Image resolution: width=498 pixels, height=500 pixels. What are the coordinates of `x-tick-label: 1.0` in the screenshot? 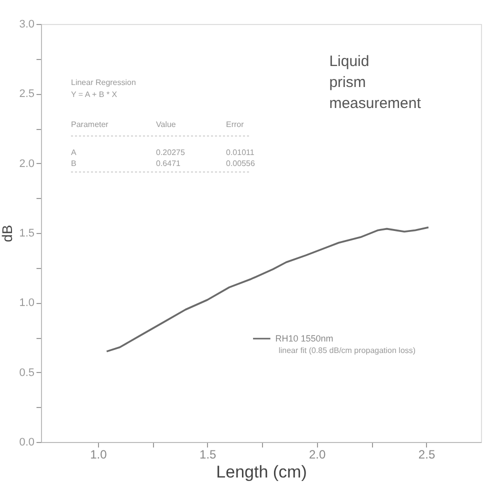 It's located at (99, 455).